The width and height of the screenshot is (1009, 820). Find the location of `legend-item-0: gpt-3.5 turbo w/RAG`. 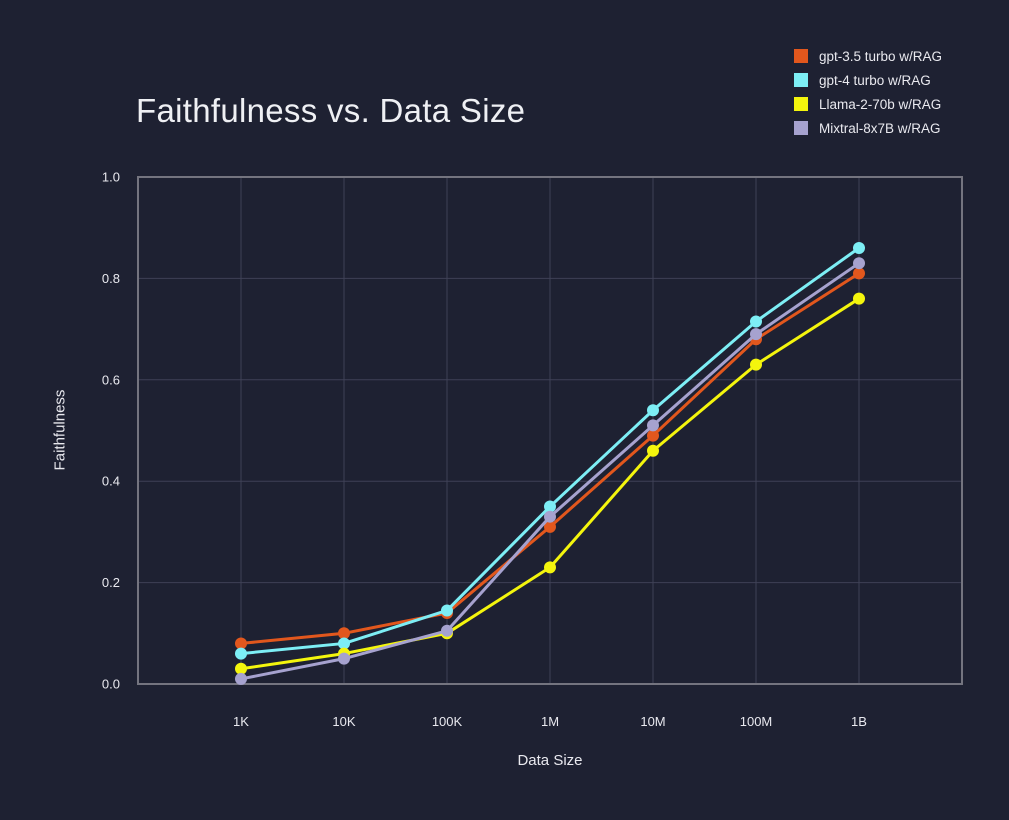

legend-item-0: gpt-3.5 turbo w/RAG is located at coordinates (868, 56).